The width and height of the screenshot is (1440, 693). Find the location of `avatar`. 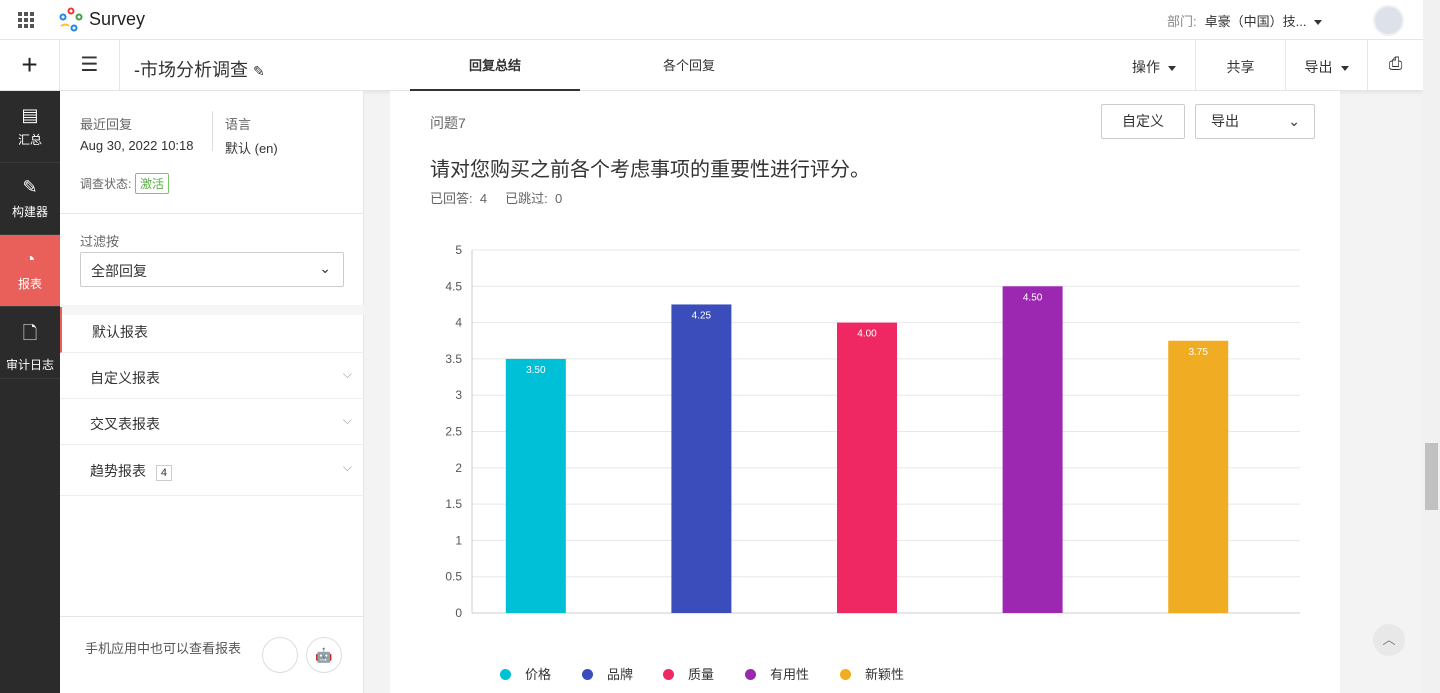

avatar is located at coordinates (1388, 20).